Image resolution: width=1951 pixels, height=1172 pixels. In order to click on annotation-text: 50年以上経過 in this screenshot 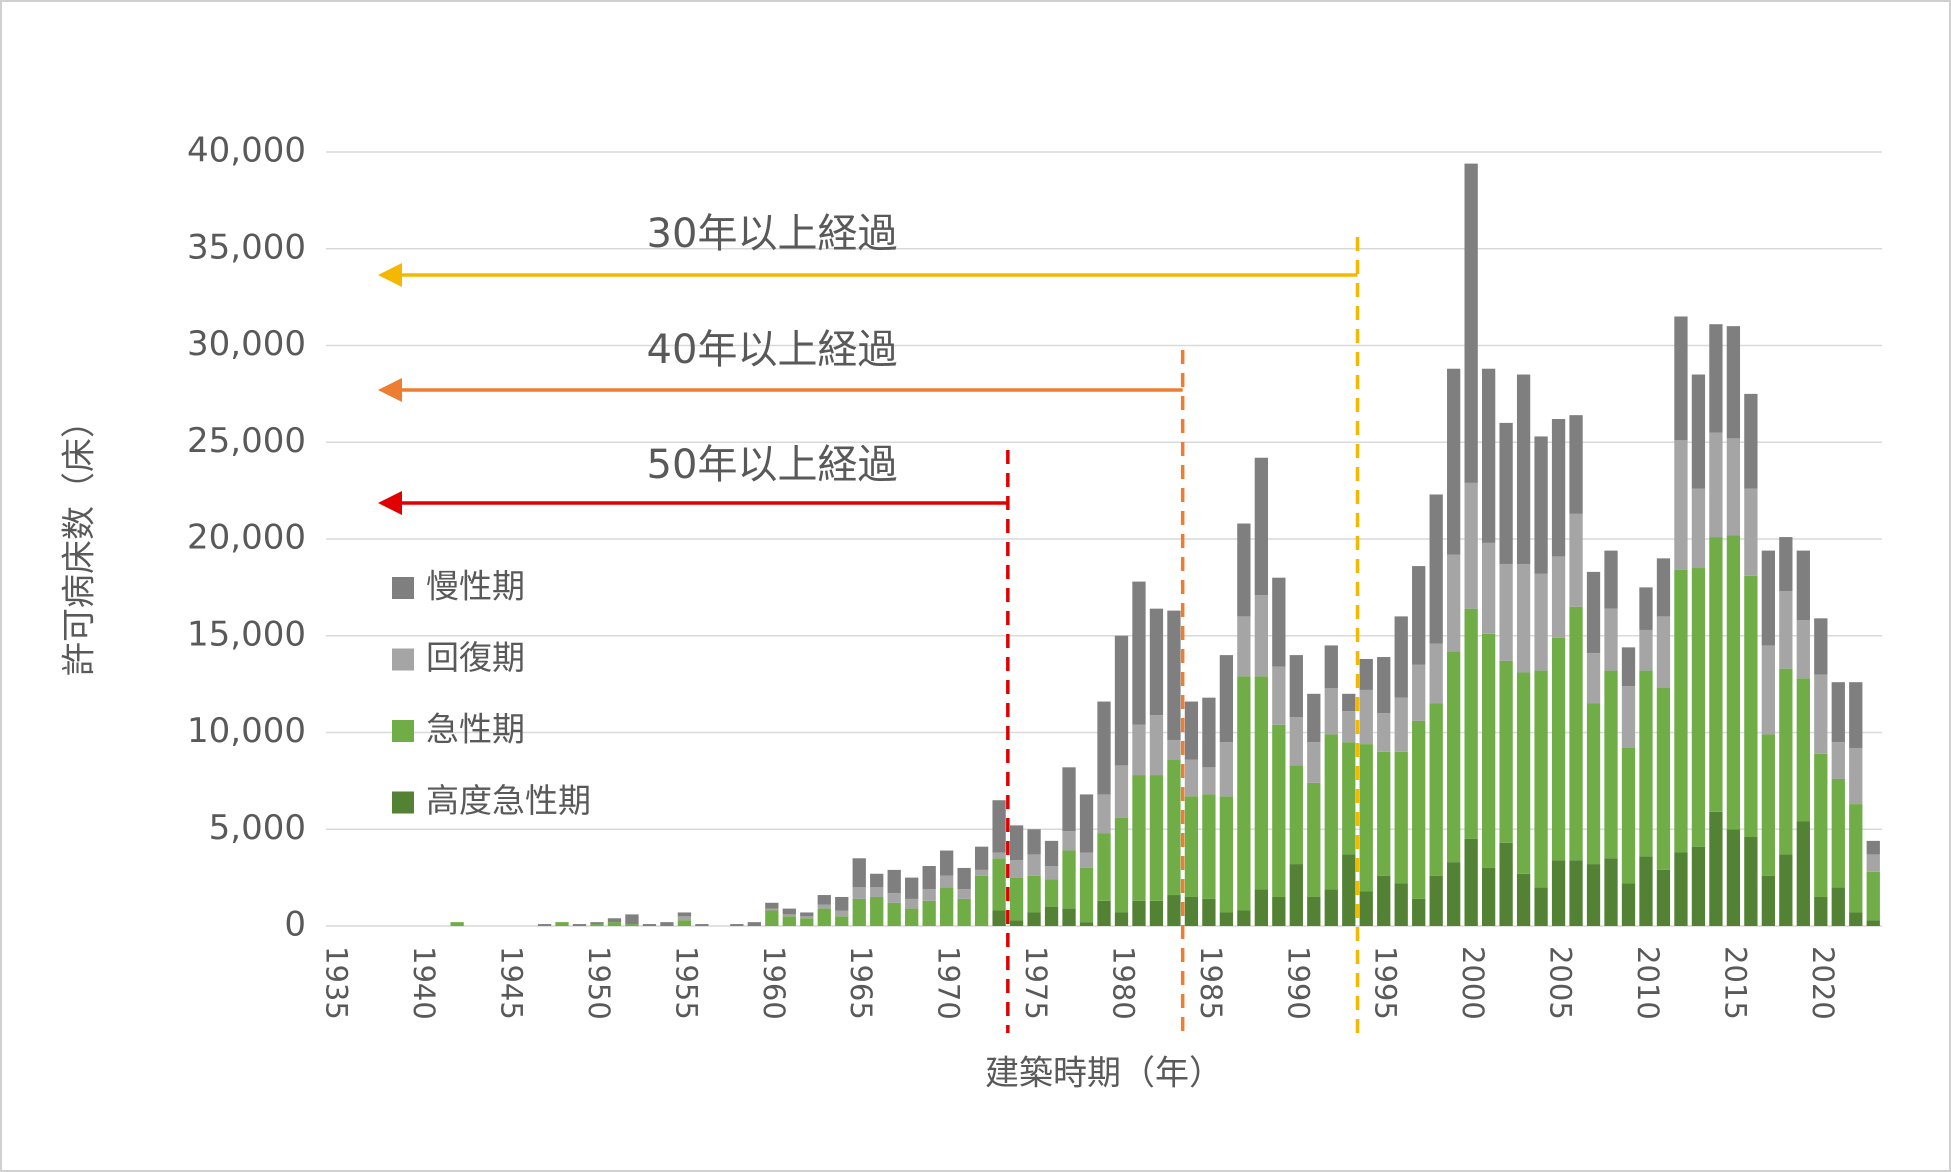, I will do `click(772, 465)`.